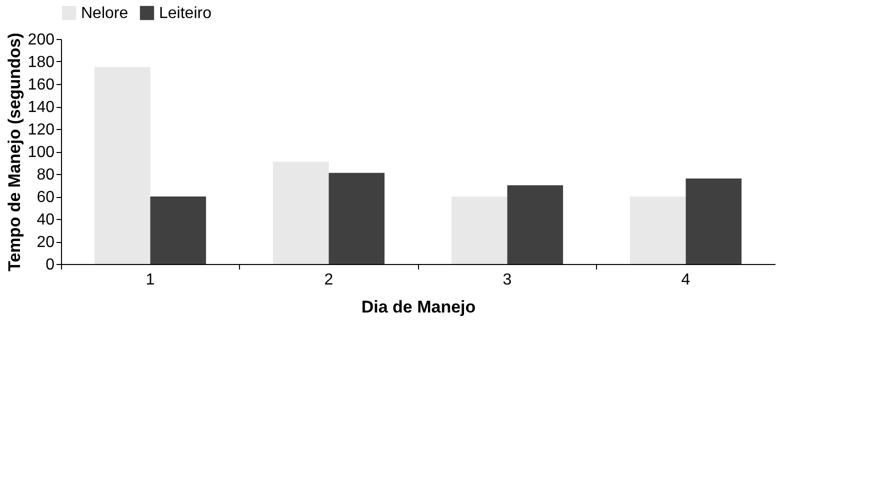 The width and height of the screenshot is (874, 480). Describe the element at coordinates (45, 175) in the screenshot. I see `y-tick-label: 80` at that location.